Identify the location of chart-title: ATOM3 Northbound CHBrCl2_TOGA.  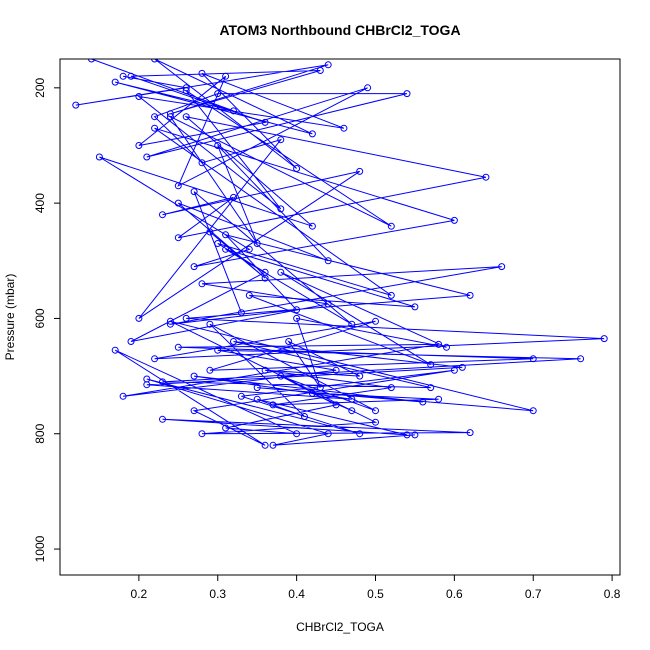
(339, 30).